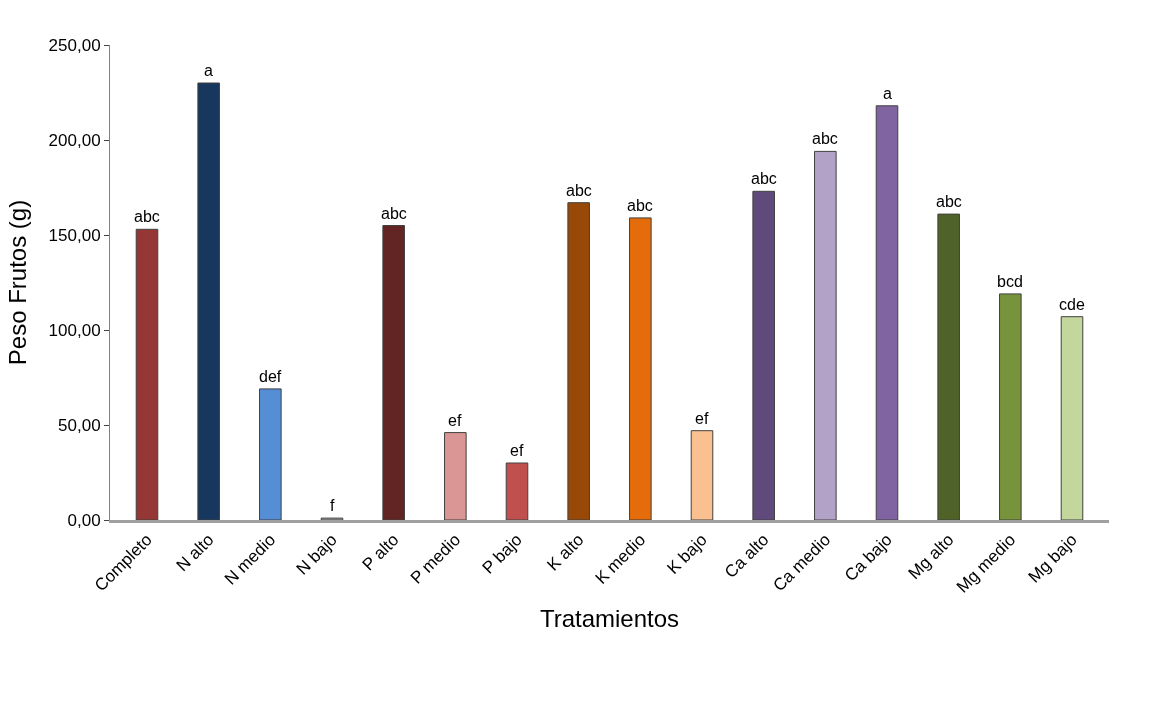 This screenshot has height=705, width=1169. I want to click on y-tick-label: 100,00, so click(74, 330).